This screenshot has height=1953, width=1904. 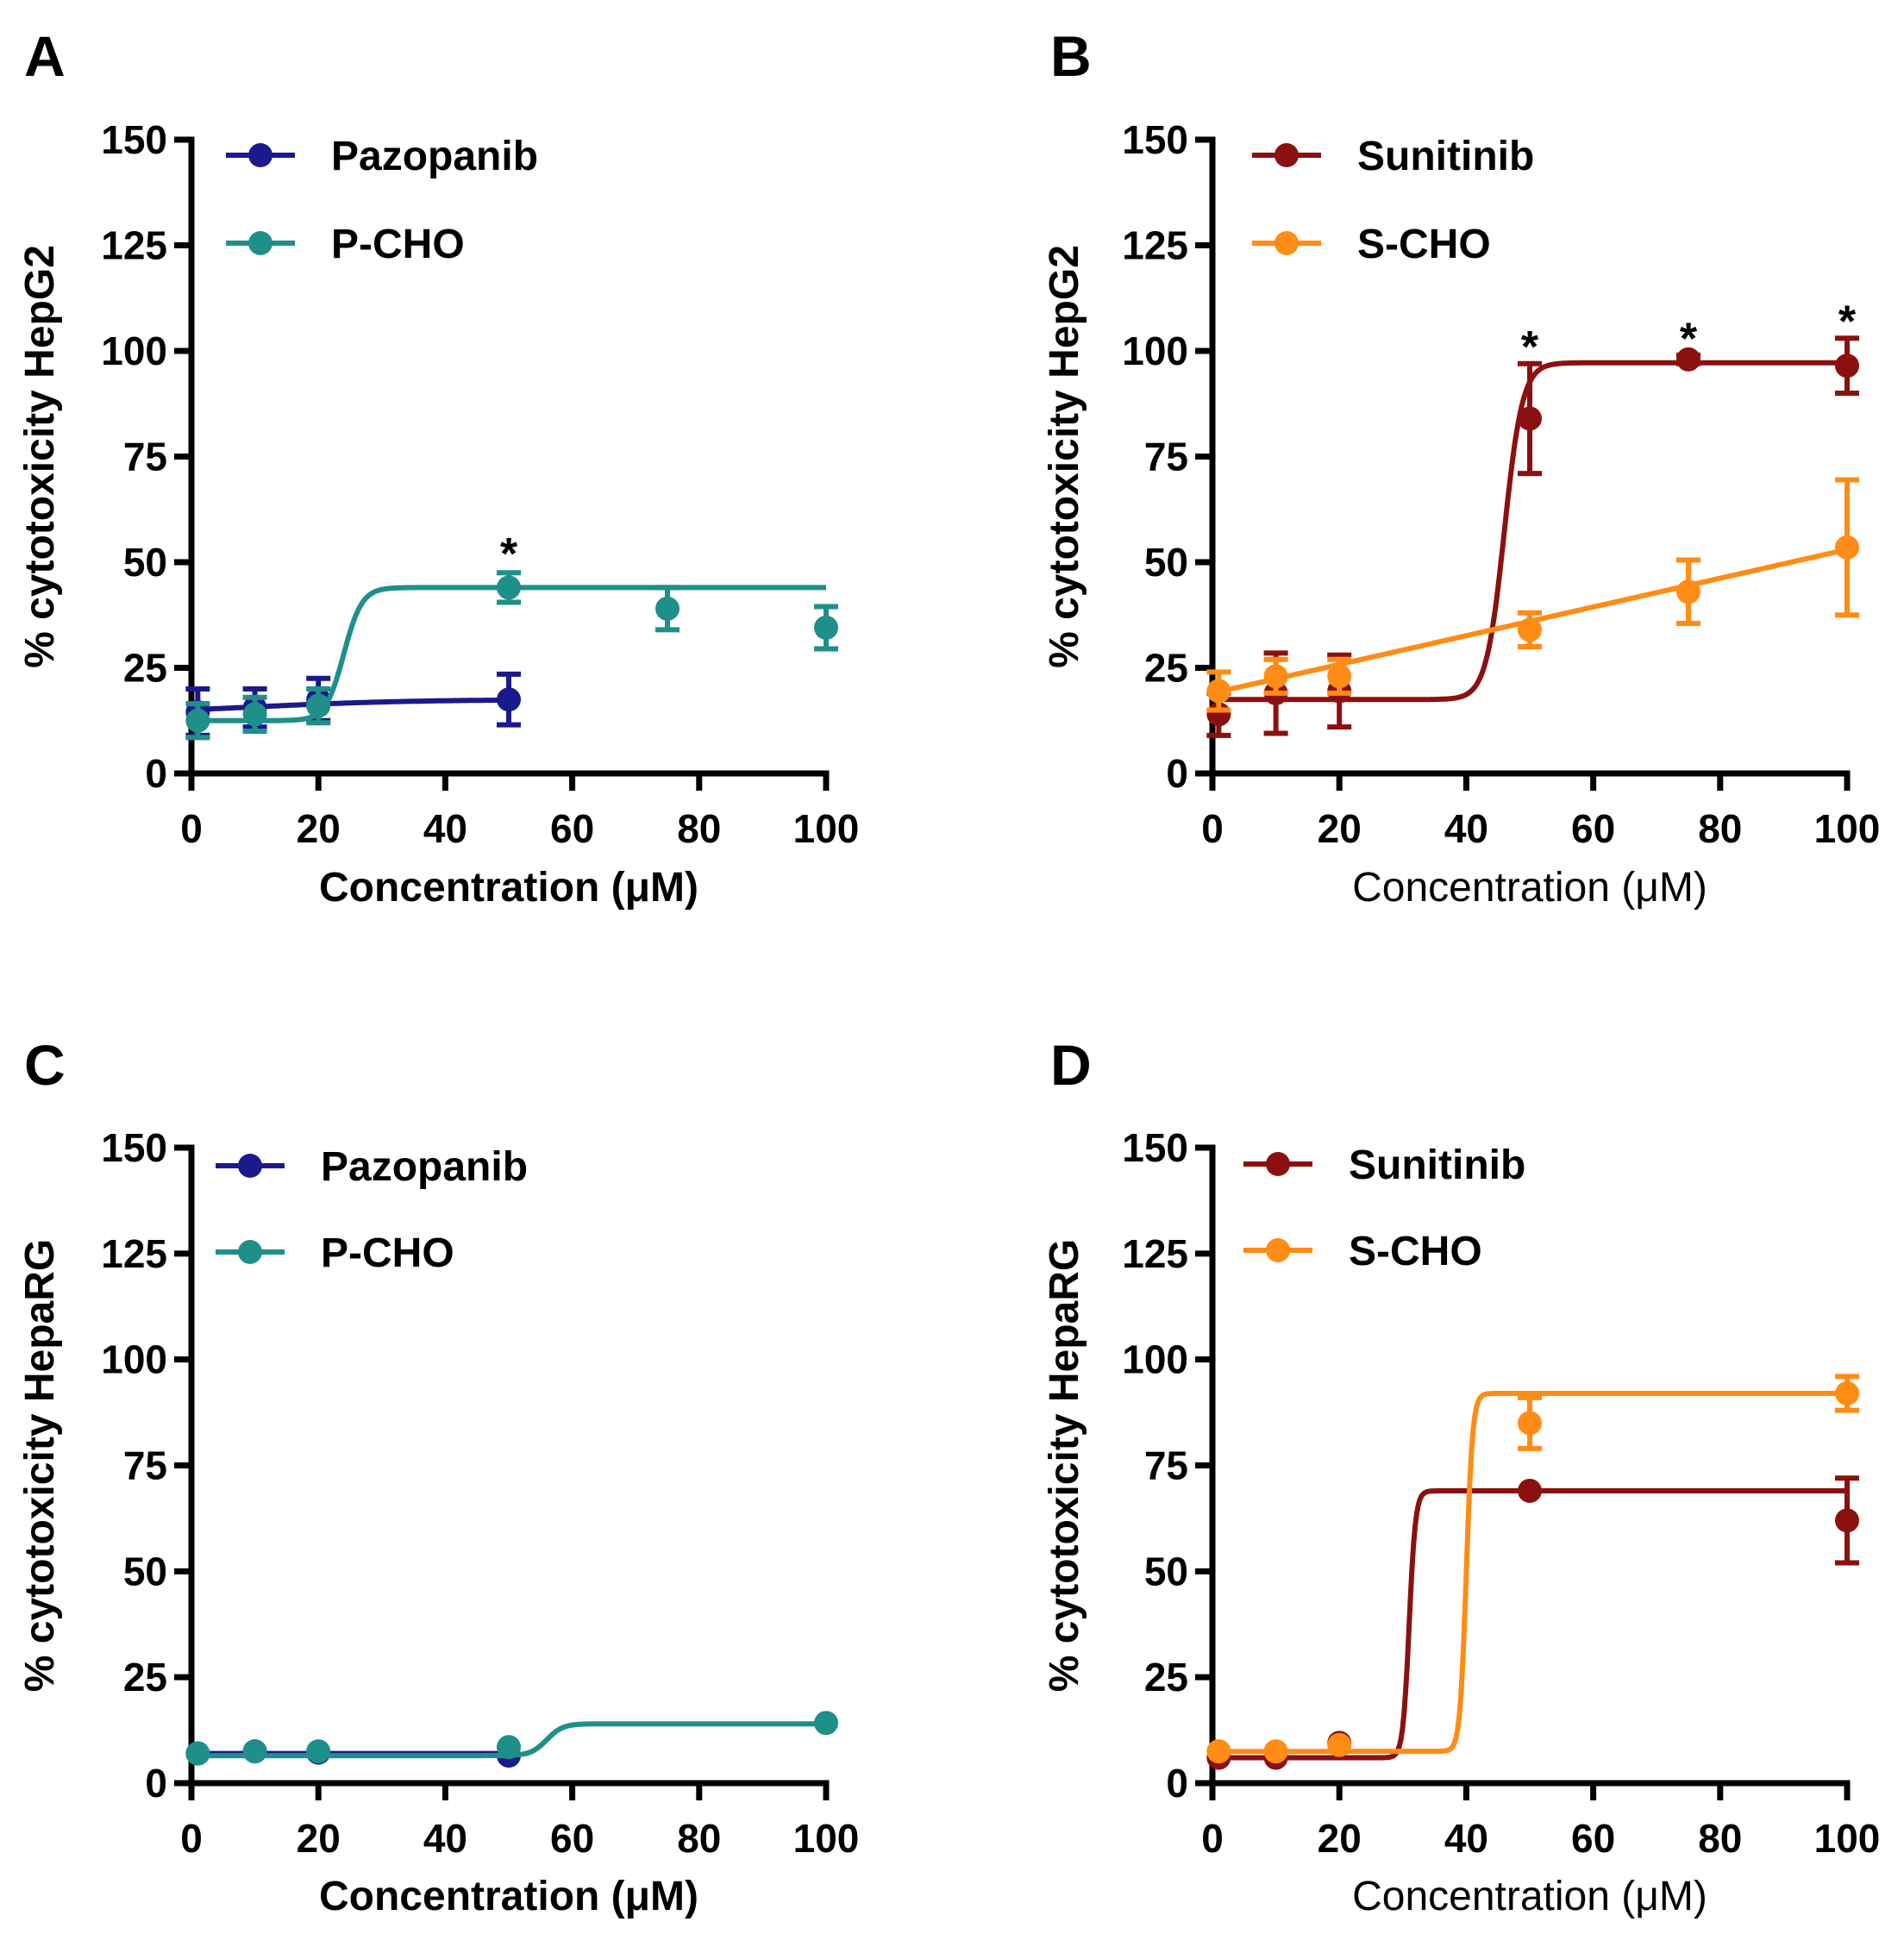 I want to click on x-tick-label: 60, so click(x=572, y=1838).